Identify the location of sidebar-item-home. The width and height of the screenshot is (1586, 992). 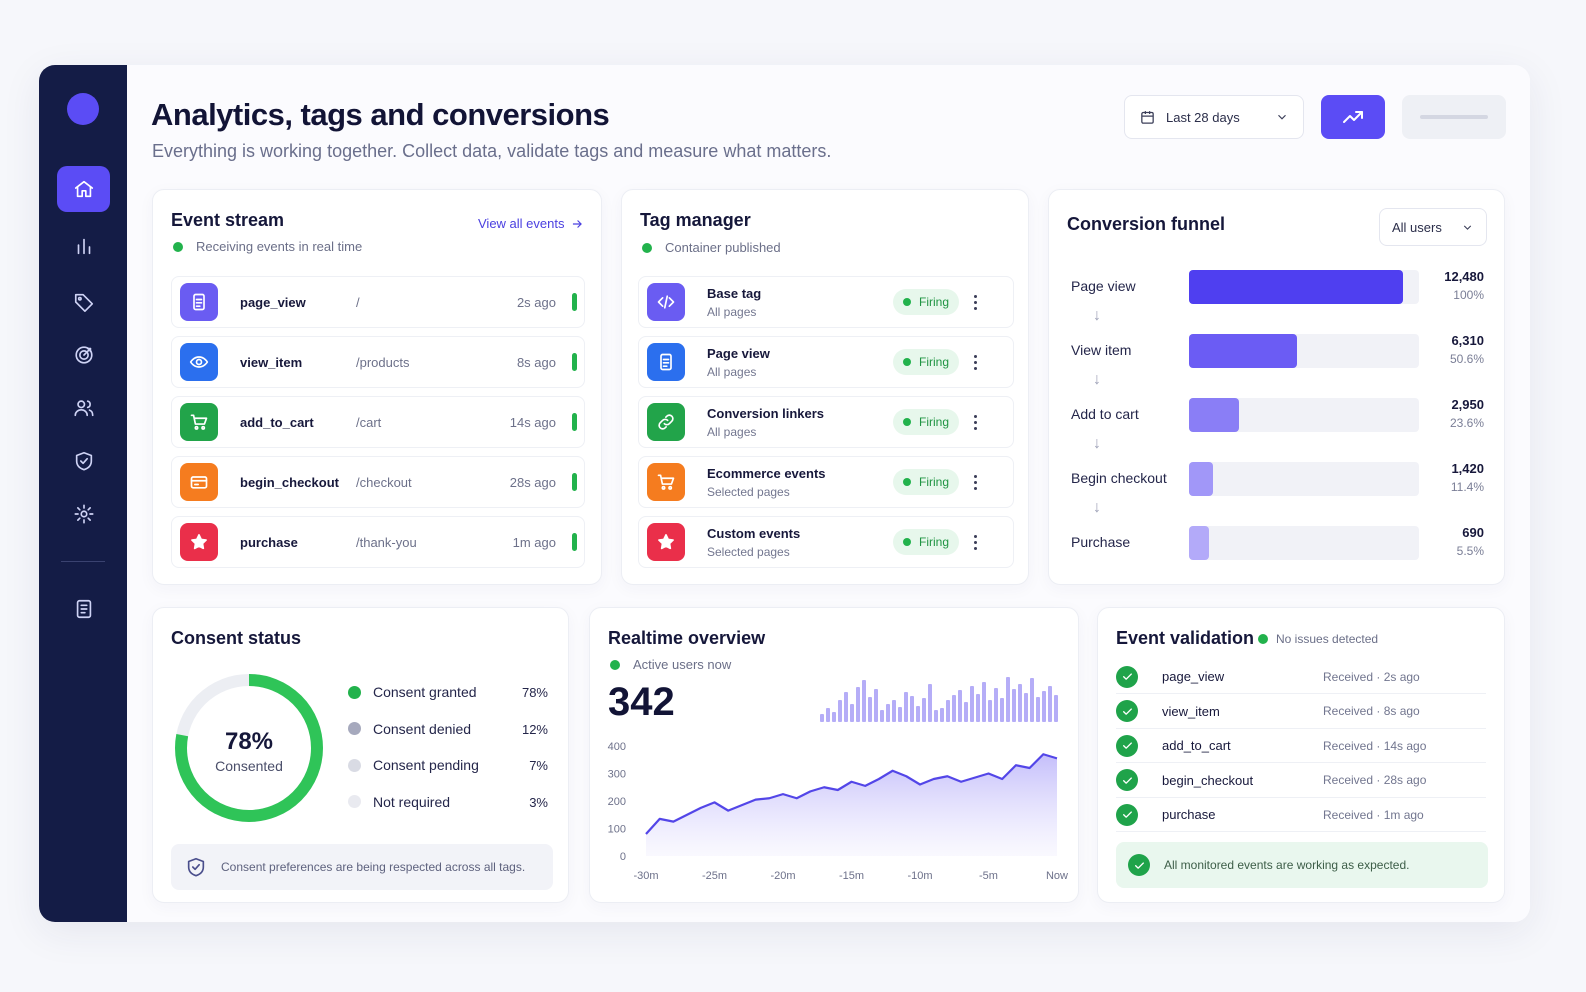
(83, 189).